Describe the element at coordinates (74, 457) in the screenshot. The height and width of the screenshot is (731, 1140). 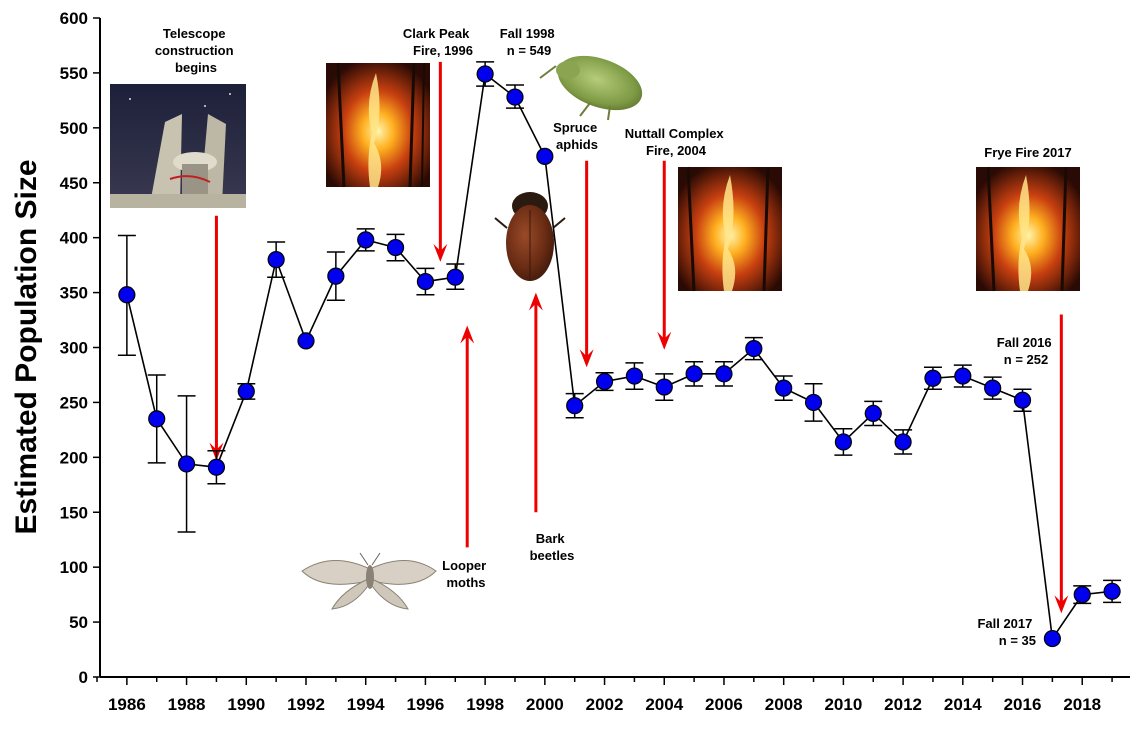
I see `y-tick-label: 200` at that location.